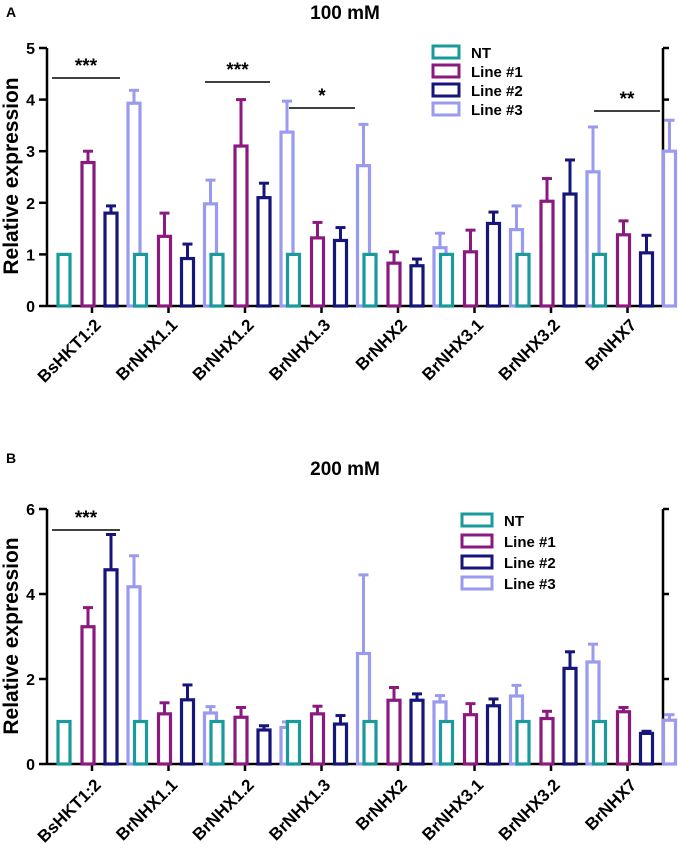 The height and width of the screenshot is (857, 679). Describe the element at coordinates (30, 152) in the screenshot. I see `y-tick-label: 3` at that location.